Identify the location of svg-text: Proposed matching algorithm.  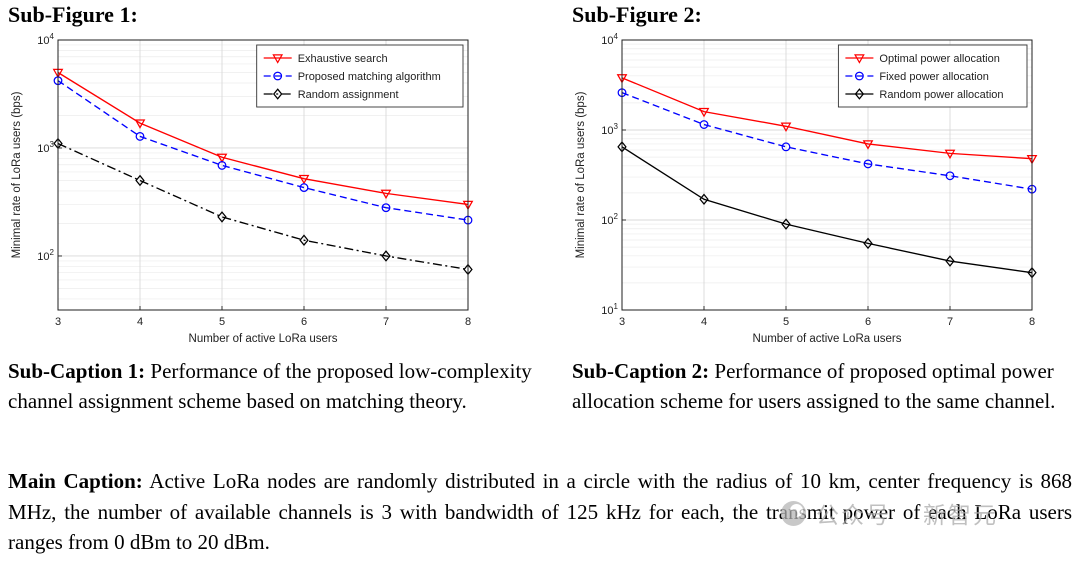
(369, 77).